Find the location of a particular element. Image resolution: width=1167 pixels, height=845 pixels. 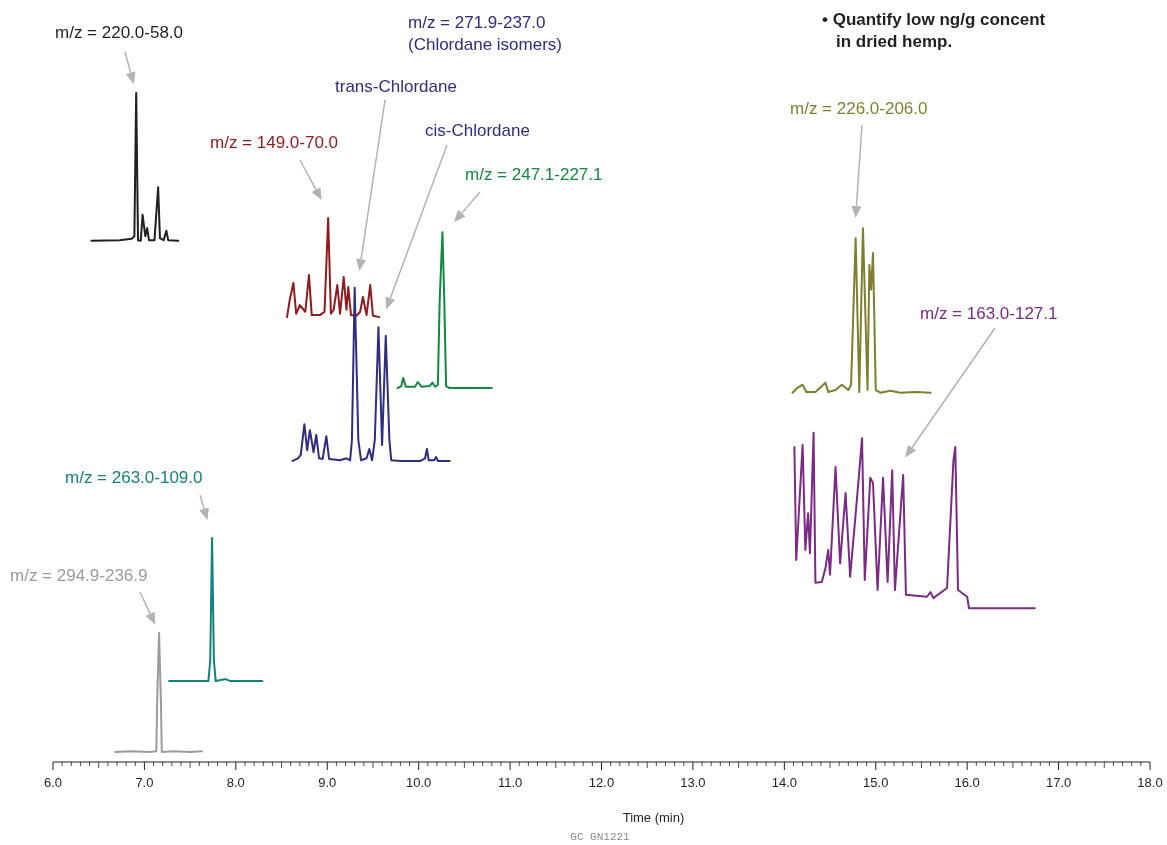

x-tick-label: 12.0 is located at coordinates (601, 782).